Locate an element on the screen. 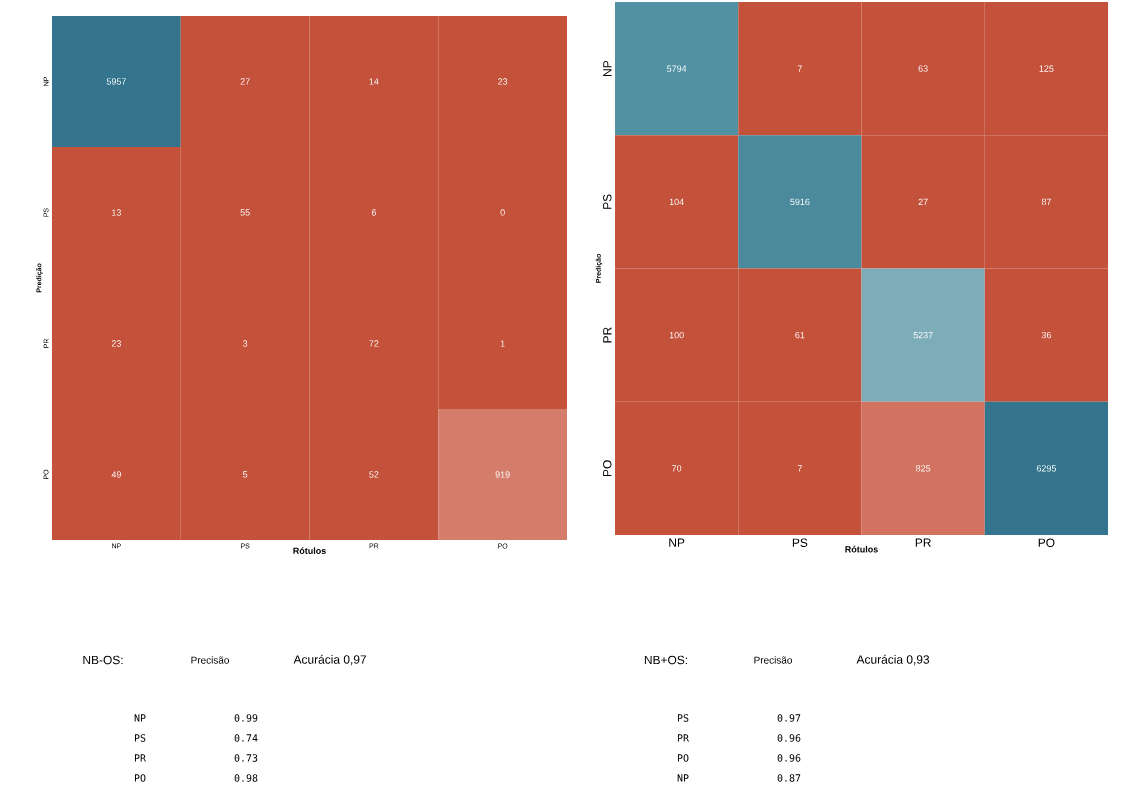 The height and width of the screenshot is (802, 1134). data-label: 87 is located at coordinates (1046, 202).